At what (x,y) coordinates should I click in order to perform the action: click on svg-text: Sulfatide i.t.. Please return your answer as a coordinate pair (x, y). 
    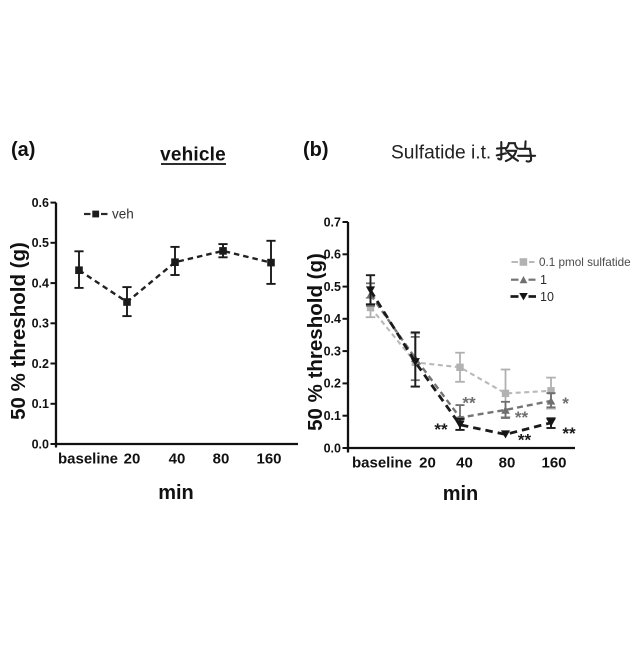
    Looking at the image, I should click on (441, 153).